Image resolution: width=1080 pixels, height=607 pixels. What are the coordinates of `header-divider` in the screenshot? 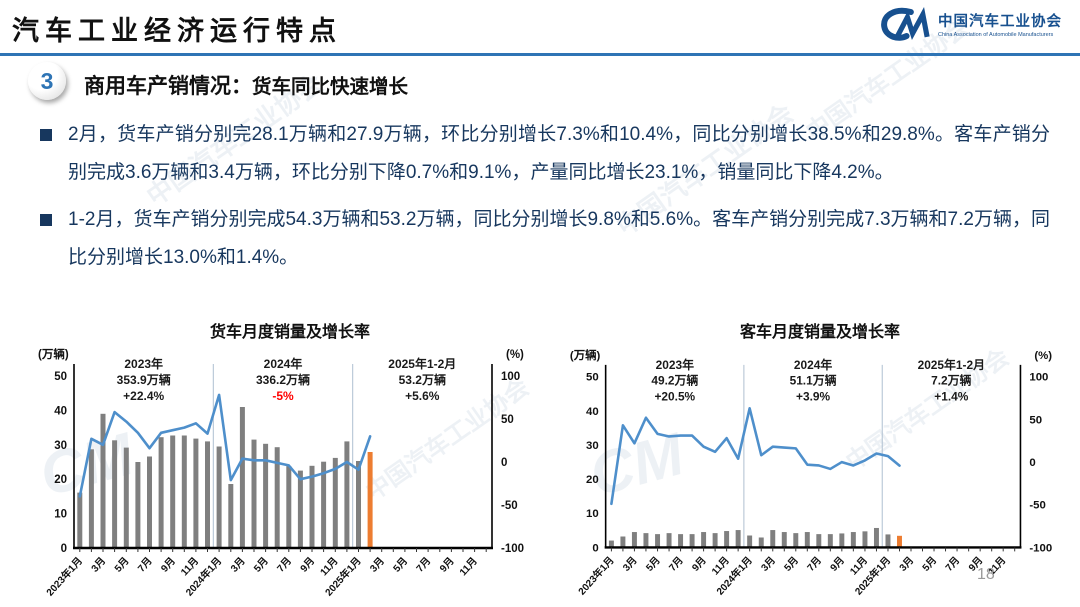 It's located at (540, 54).